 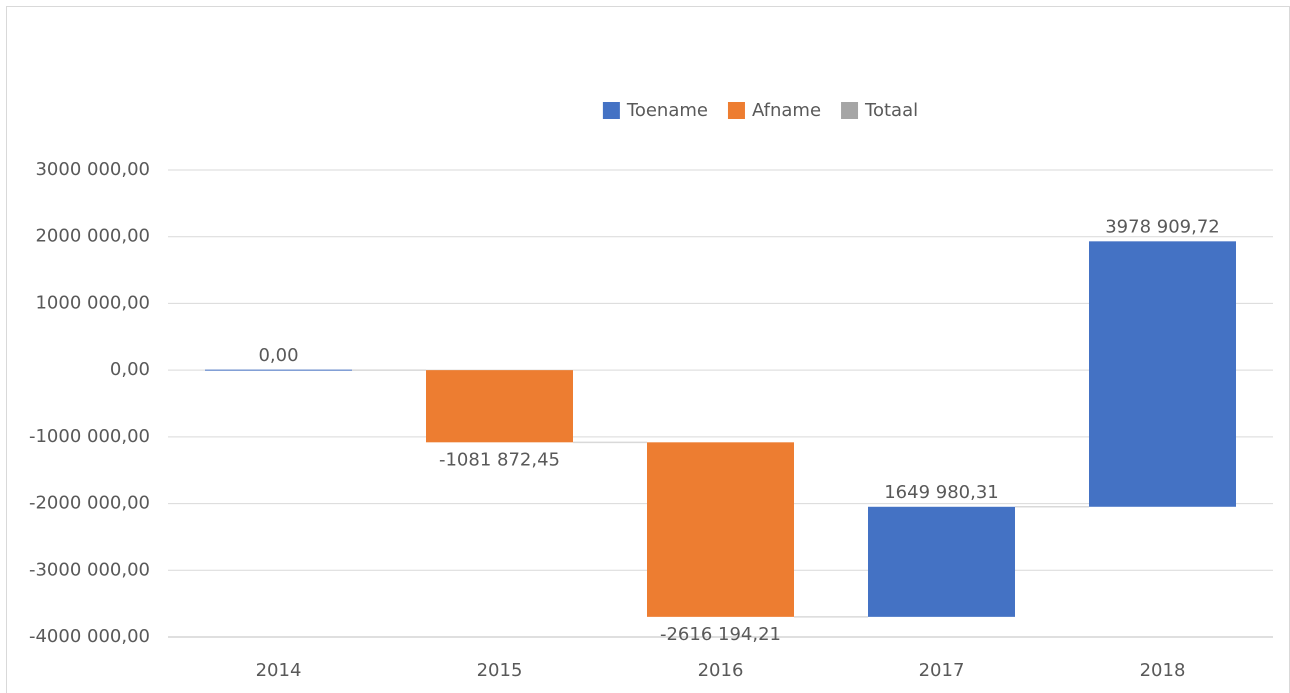 What do you see at coordinates (89, 436) in the screenshot?
I see `y-tick-label: -1000 000,00` at bounding box center [89, 436].